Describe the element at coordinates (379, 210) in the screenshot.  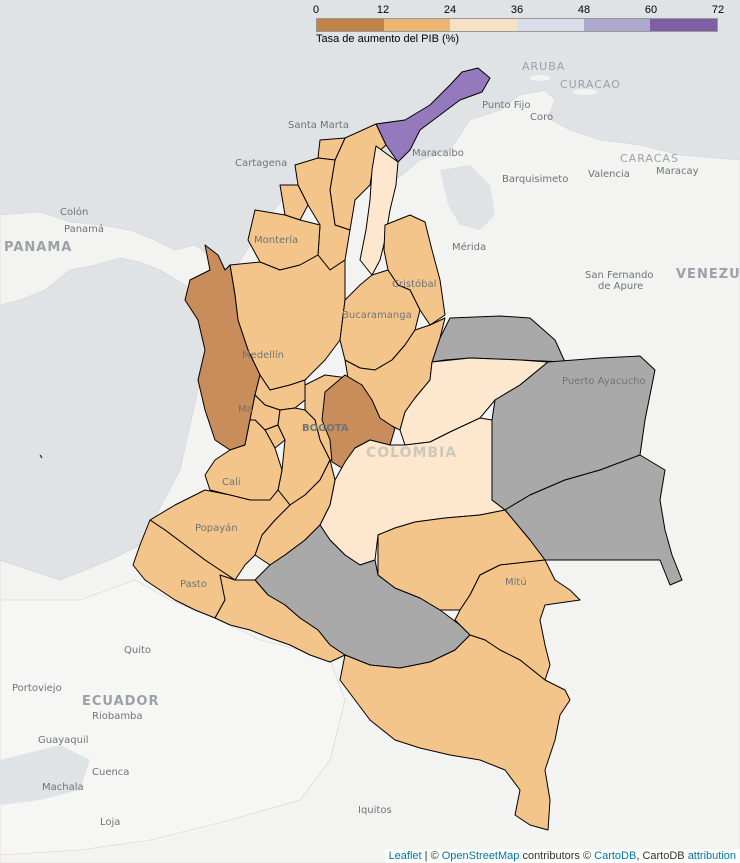
I see `dept-cesar` at that location.